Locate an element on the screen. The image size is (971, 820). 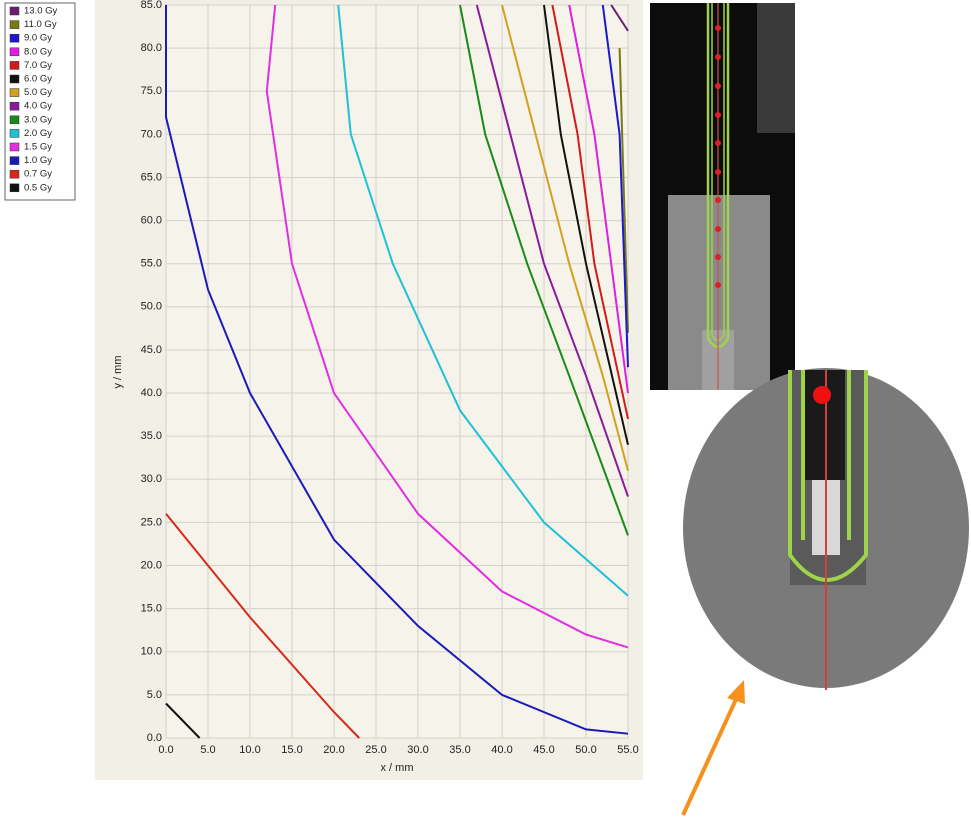
x-tick-label: 0.0 is located at coordinates (165, 750).